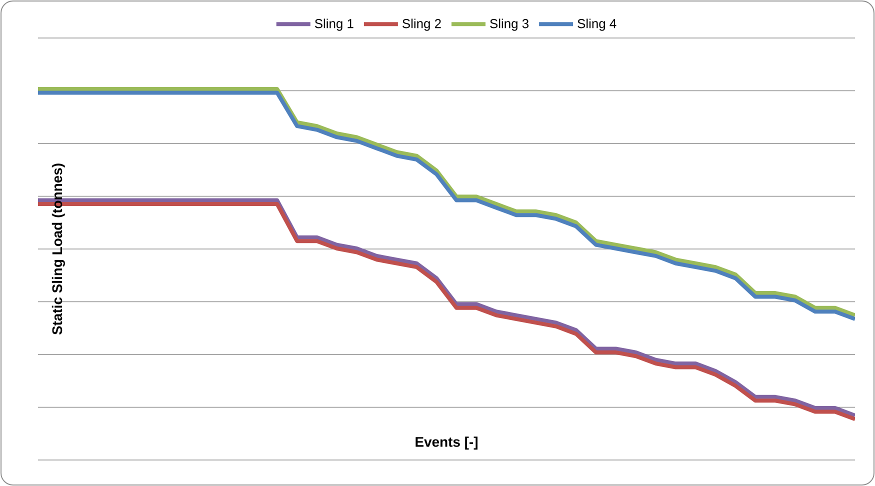  Describe the element at coordinates (509, 24) in the screenshot. I see `legend-label: Sling 3` at that location.